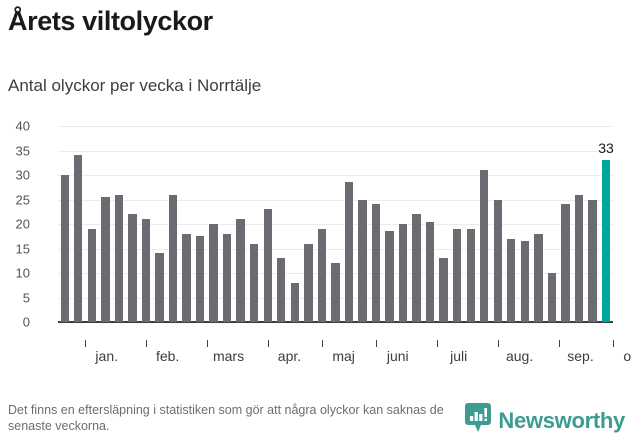 This screenshot has width=631, height=439. I want to click on page-subtitle: Antal olyckor per vecka i Norrtälje, so click(135, 85).